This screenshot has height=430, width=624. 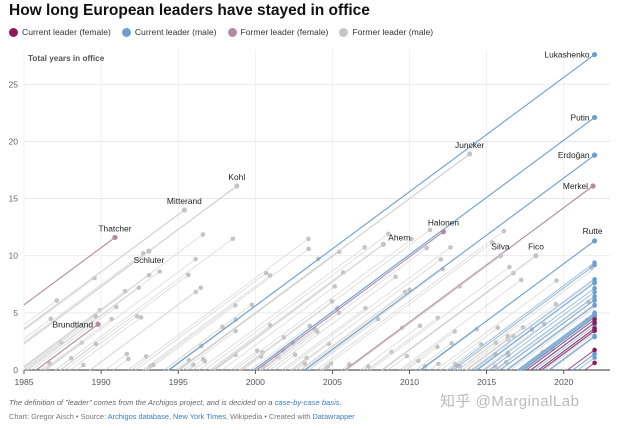 What do you see at coordinates (333, 416) in the screenshot?
I see `datawrapper-link: Datawrapper` at bounding box center [333, 416].